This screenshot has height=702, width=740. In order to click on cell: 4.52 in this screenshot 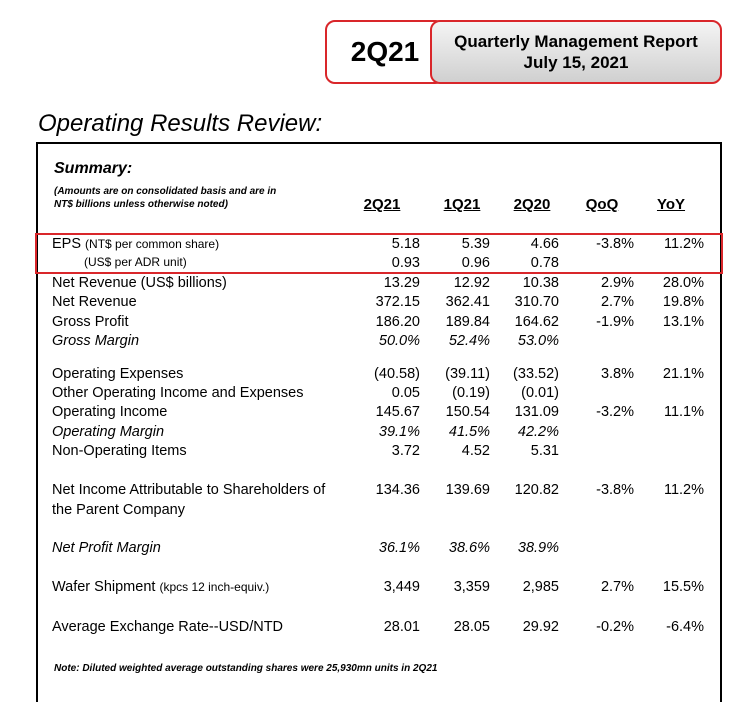, I will do `click(475, 451)`.